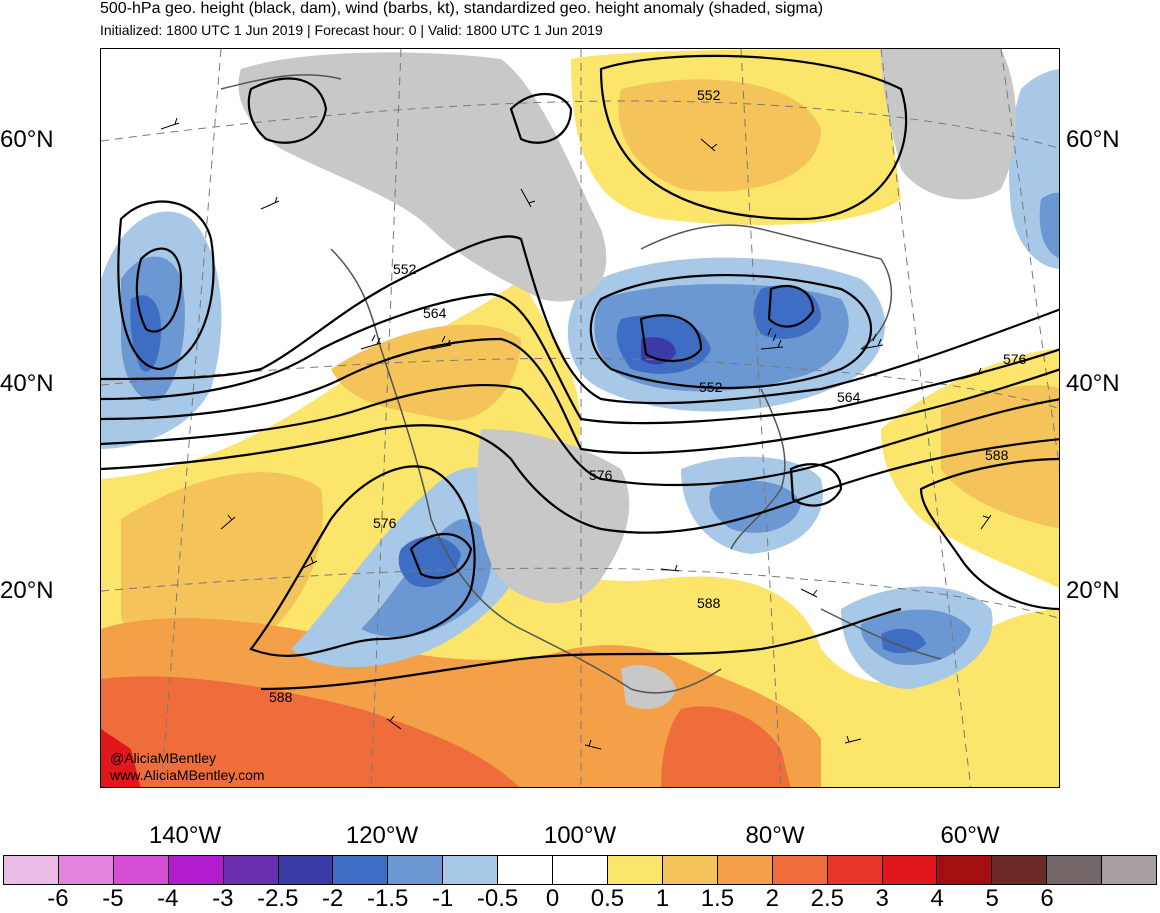 This screenshot has height=913, width=1160. What do you see at coordinates (601, 475) in the screenshot?
I see `contour-label-576-c: 576` at bounding box center [601, 475].